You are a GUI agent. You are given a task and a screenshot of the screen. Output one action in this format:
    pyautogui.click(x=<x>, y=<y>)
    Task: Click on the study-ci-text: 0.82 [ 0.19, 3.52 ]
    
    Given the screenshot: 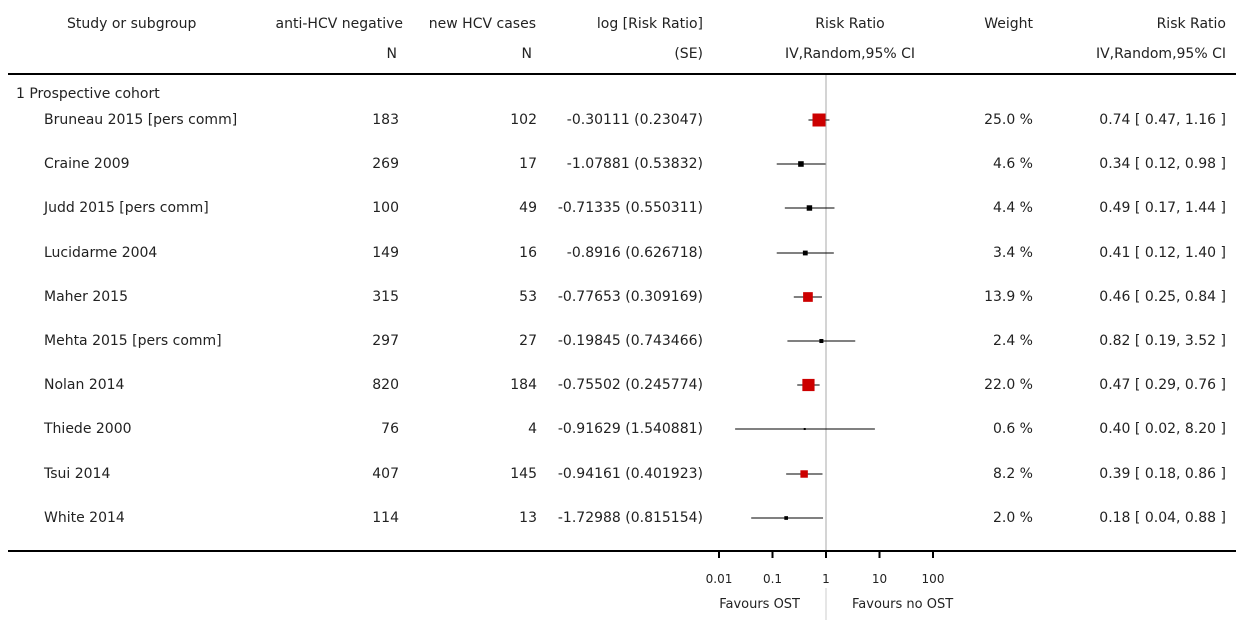 What is the action you would take?
    pyautogui.click(x=1162, y=341)
    